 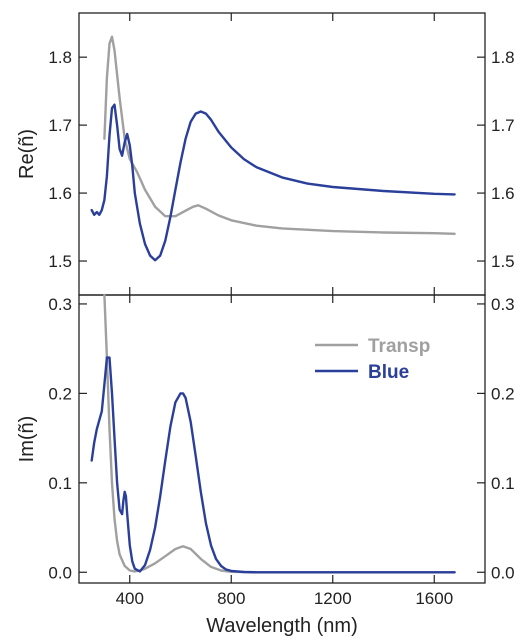 I want to click on x-axis-title: Wavelength (nm), so click(x=282, y=626).